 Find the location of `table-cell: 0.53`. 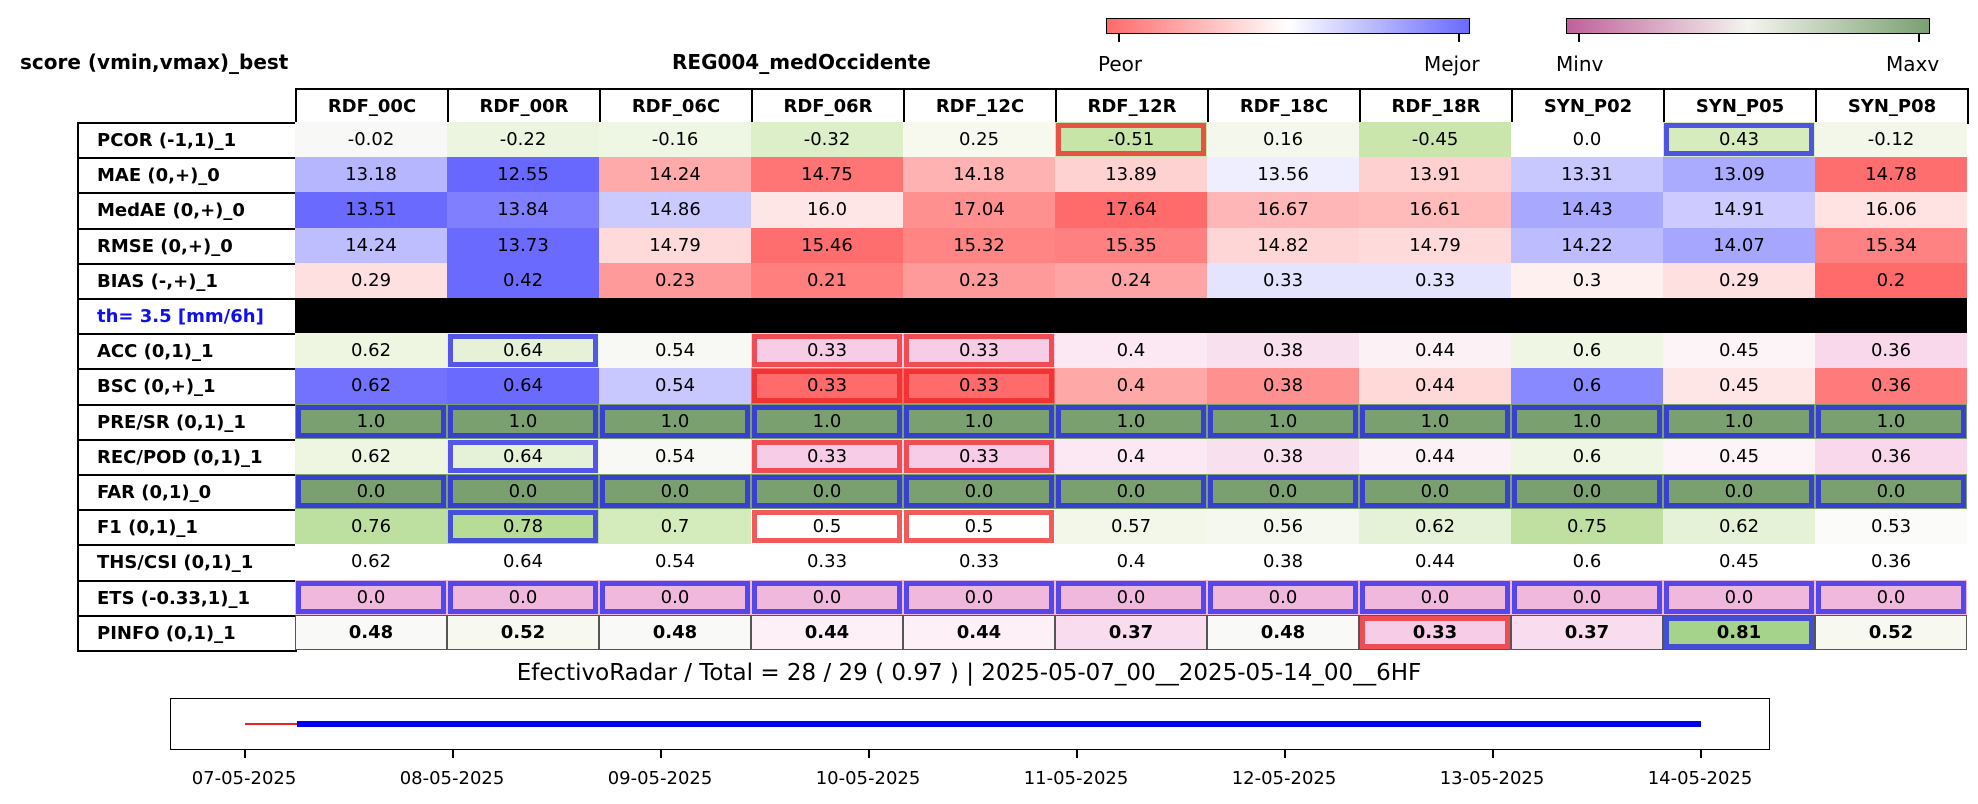

table-cell: 0.53 is located at coordinates (1891, 527).